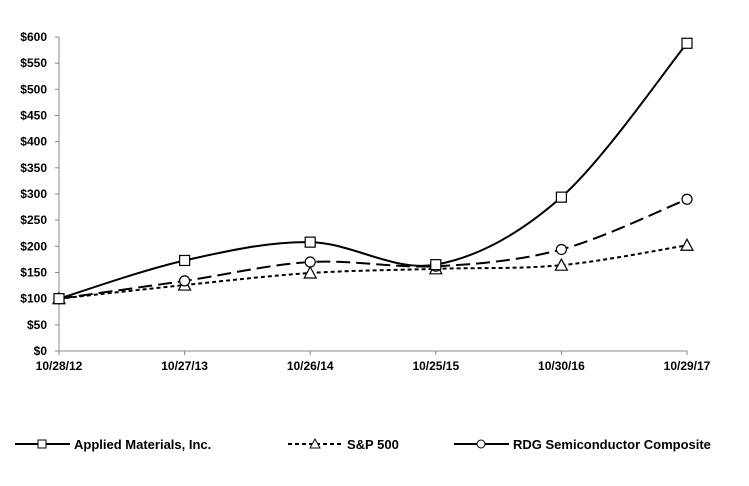  Describe the element at coordinates (33, 63) in the screenshot. I see `y-tick-label: $550` at that location.